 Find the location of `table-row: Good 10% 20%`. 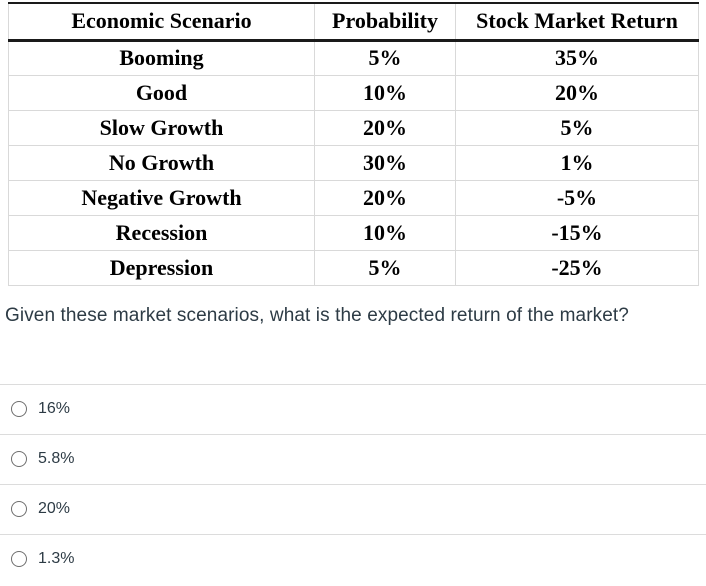

table-row: Good 10% 20% is located at coordinates (353, 92).